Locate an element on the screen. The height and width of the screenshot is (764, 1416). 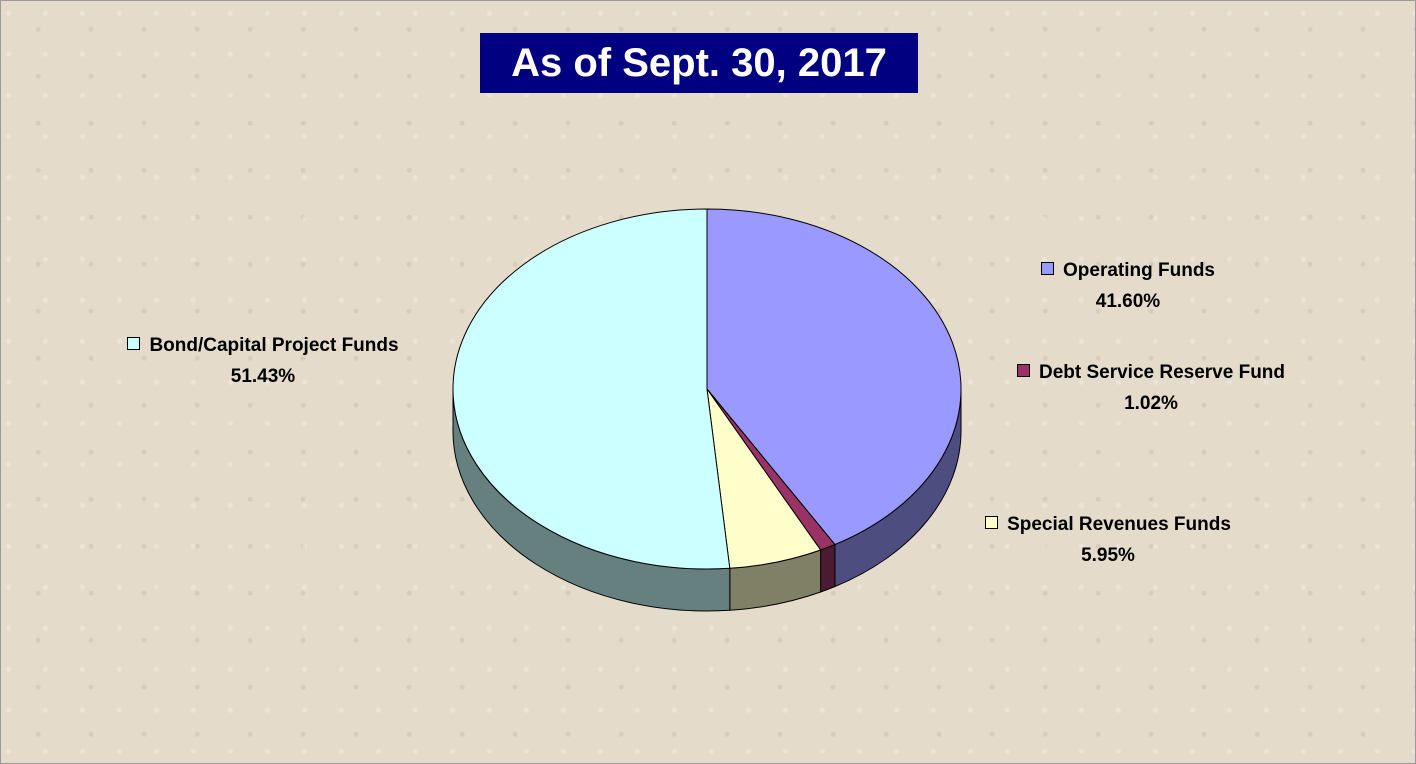
value-label: 41.60% is located at coordinates (1128, 301).